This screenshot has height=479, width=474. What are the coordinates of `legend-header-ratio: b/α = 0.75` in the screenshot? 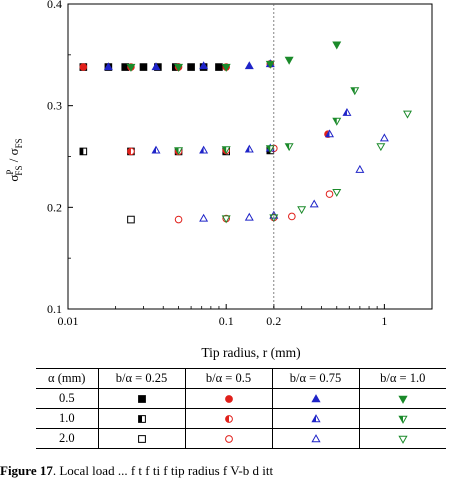 It's located at (315, 378).